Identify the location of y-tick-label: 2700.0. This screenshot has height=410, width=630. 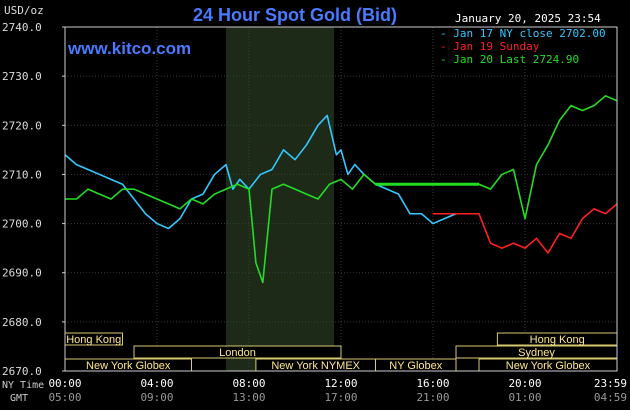
(22, 224).